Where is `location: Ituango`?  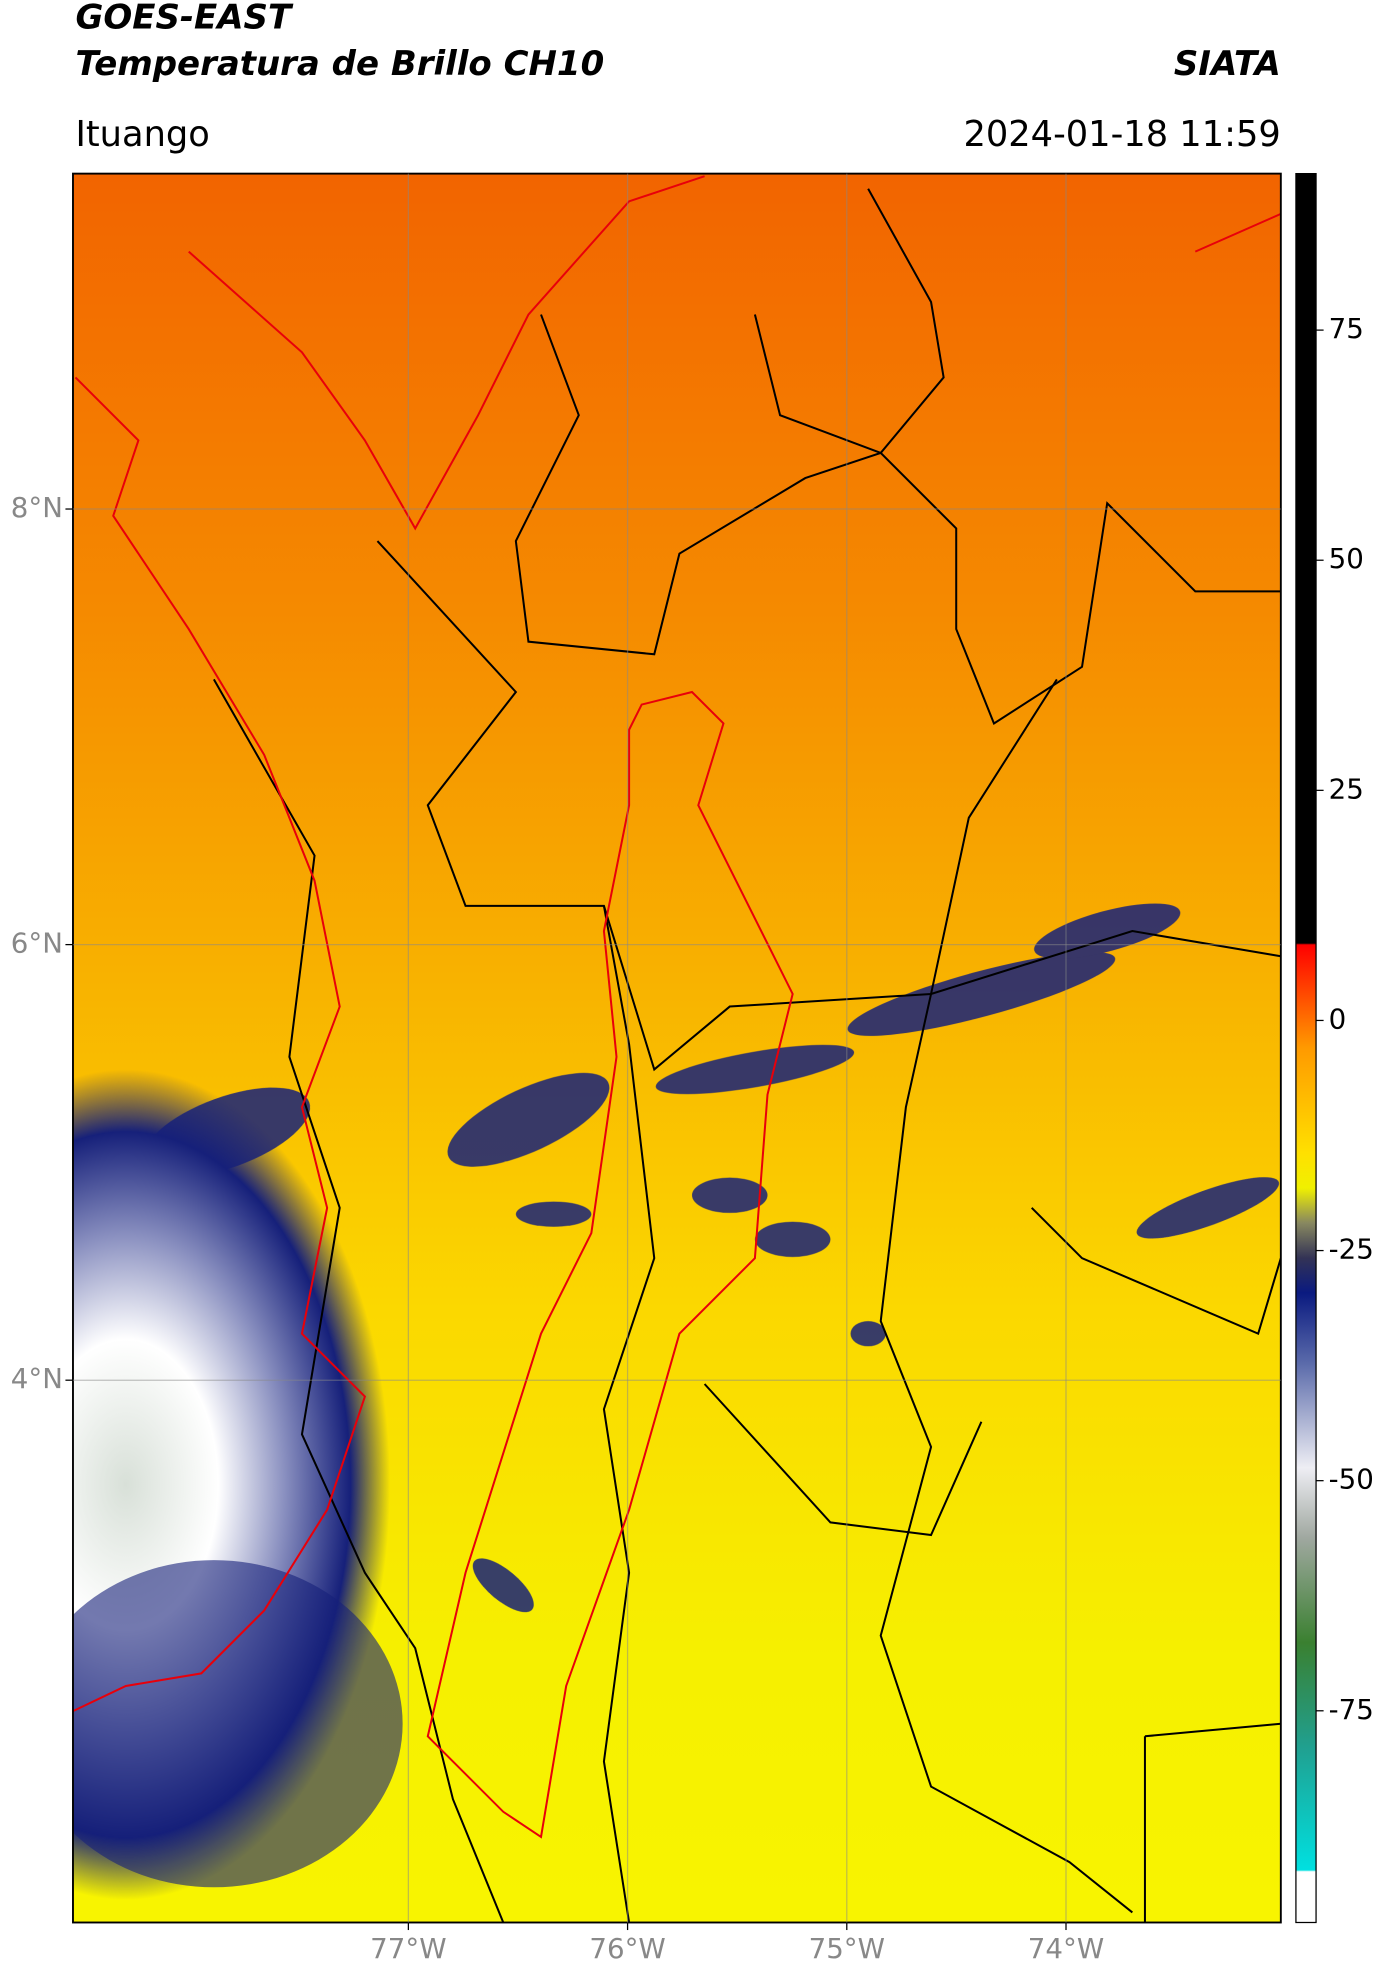
location: Ituango is located at coordinates (142, 134).